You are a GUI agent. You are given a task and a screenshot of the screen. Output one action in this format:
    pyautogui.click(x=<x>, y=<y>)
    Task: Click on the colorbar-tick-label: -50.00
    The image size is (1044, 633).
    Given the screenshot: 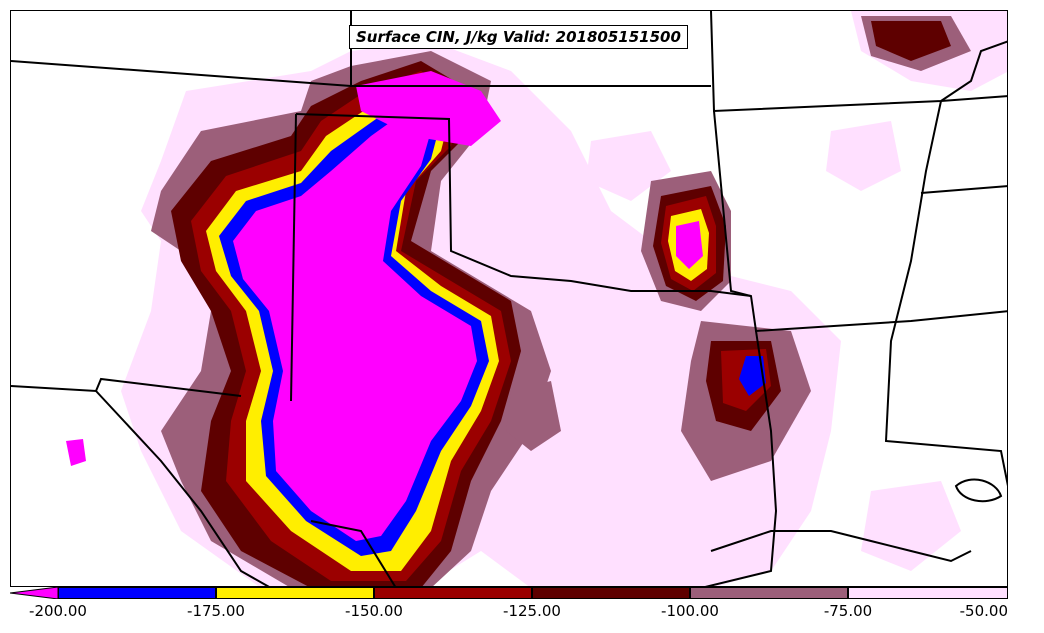 What is the action you would take?
    pyautogui.click(x=983, y=611)
    